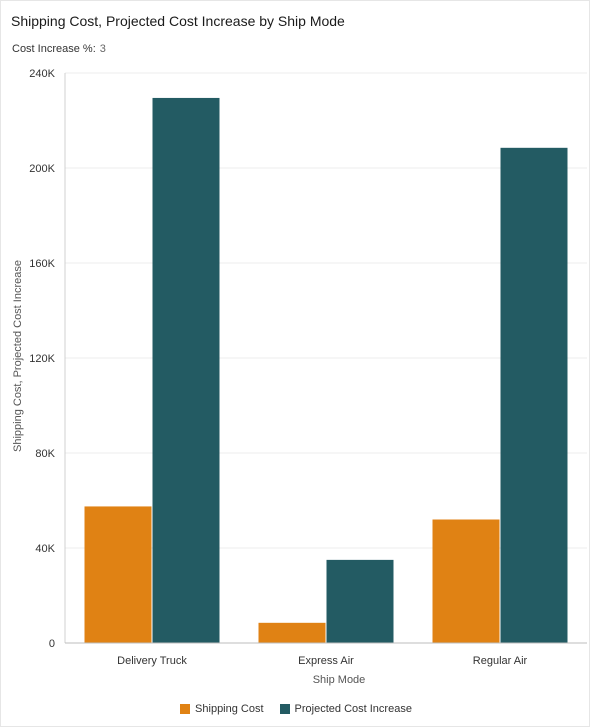 Image resolution: width=590 pixels, height=727 pixels. I want to click on legend-swatch-shipping-cost, so click(185, 709).